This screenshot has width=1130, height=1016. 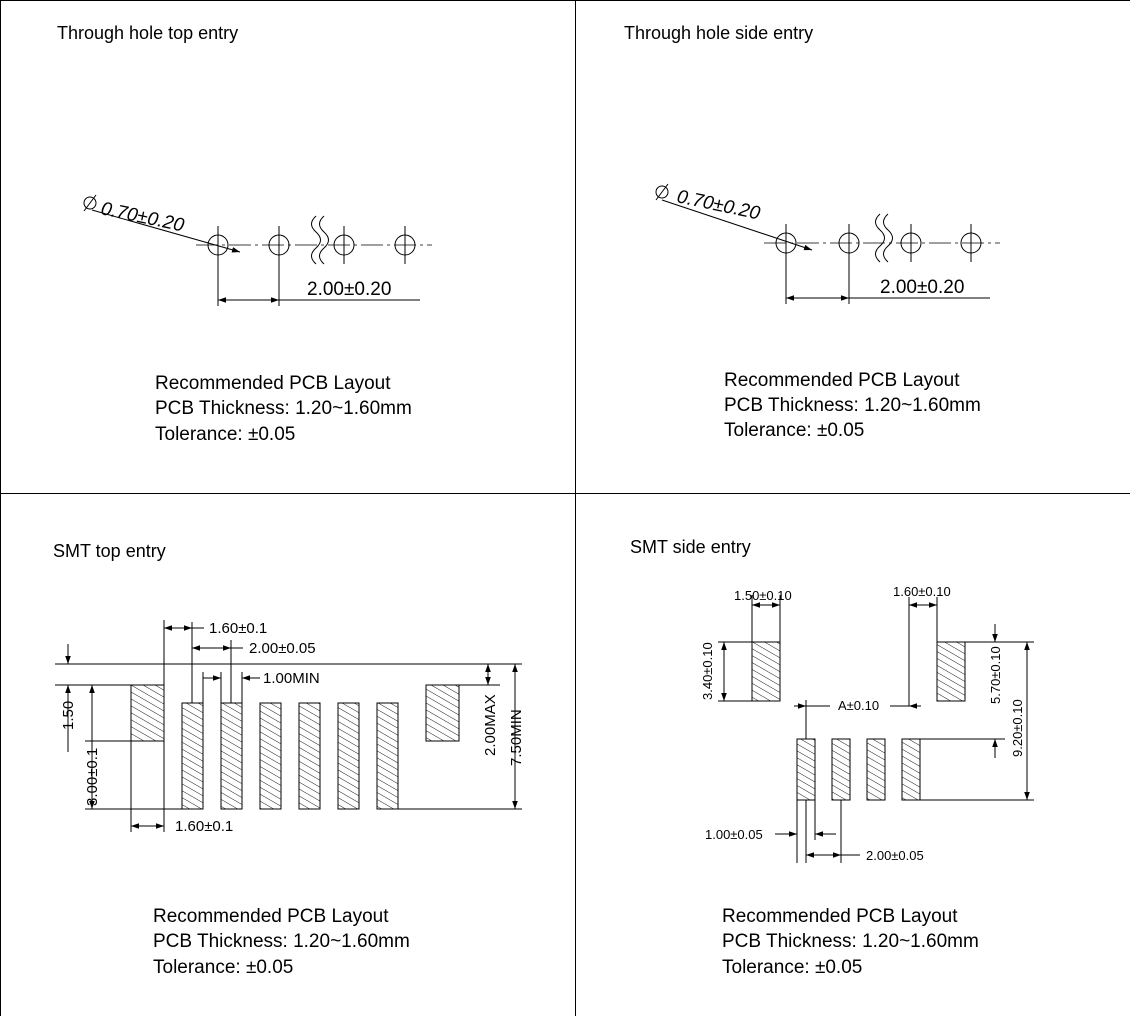 I want to click on height-side-label: 3.00±0.1, so click(x=92, y=777).